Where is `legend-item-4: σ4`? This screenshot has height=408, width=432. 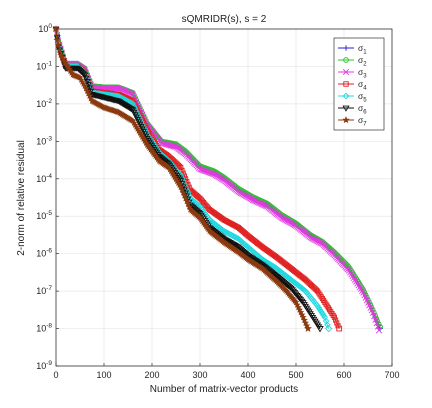
legend-item-4: σ4 is located at coordinates (352, 85).